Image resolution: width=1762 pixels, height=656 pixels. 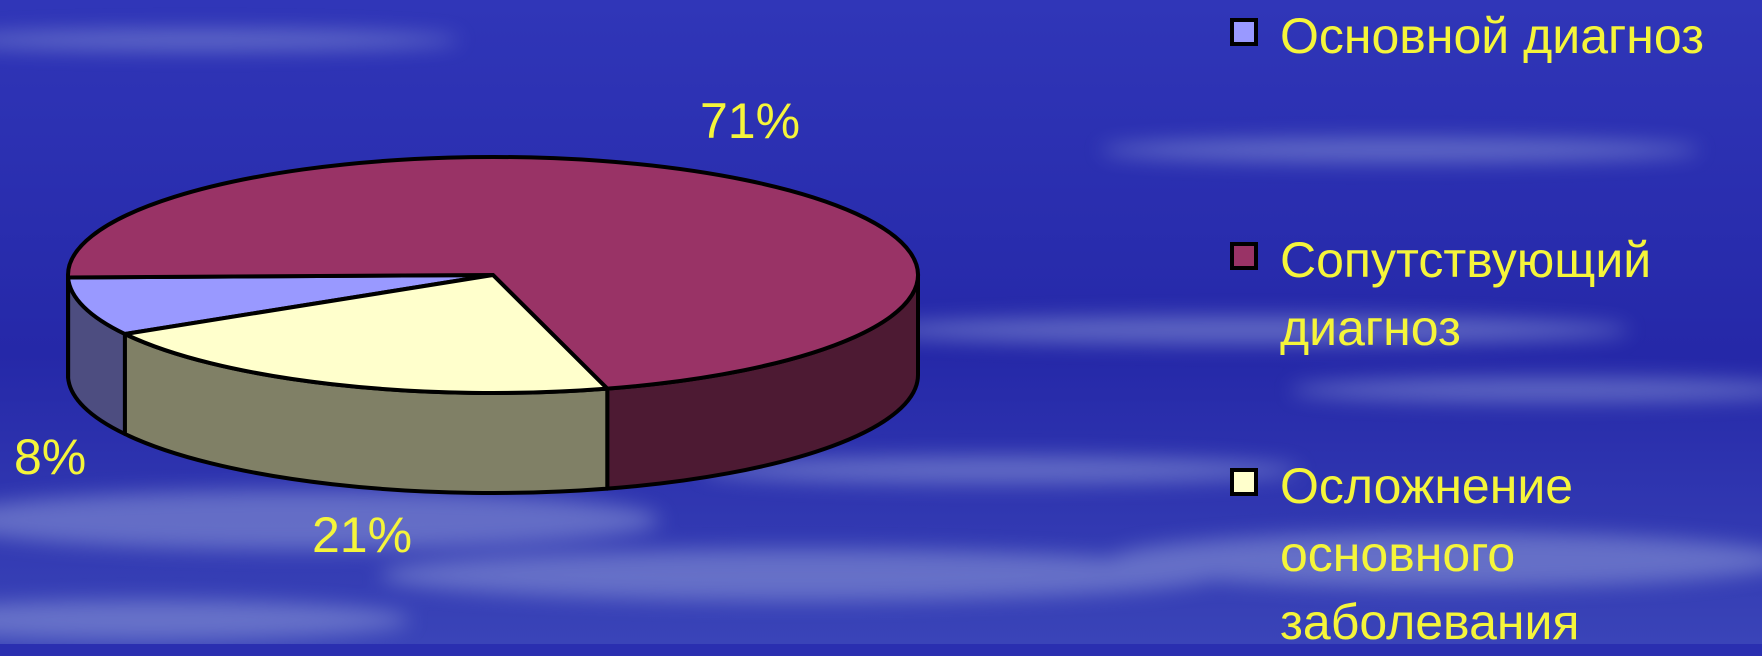 I want to click on legend-item-2: Осложнение основного заболевания, so click(x=1490, y=554).